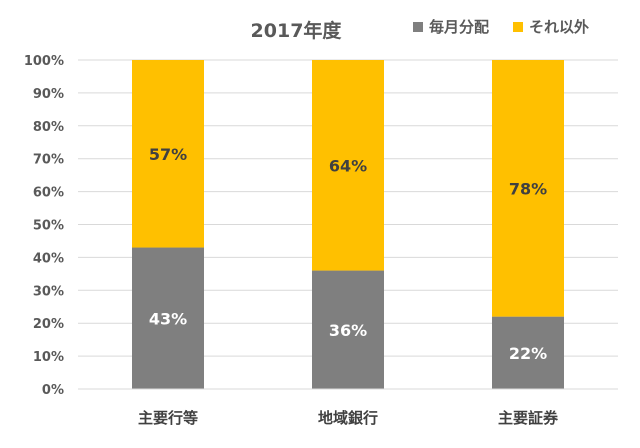  I want to click on y-tick-label: 90%, so click(48, 94).